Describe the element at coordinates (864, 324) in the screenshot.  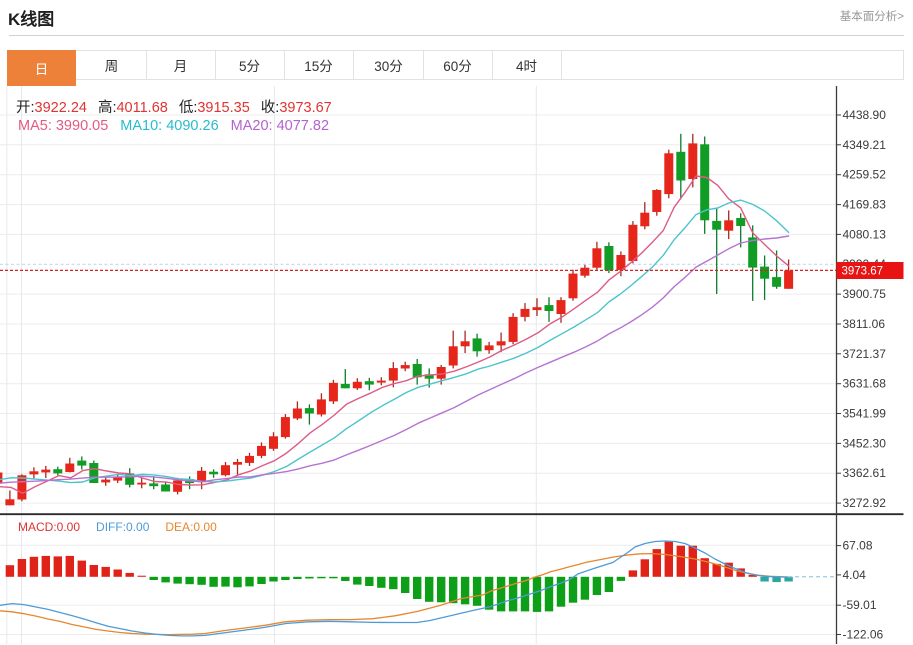
I see `svg-text: 3811.06` at that location.